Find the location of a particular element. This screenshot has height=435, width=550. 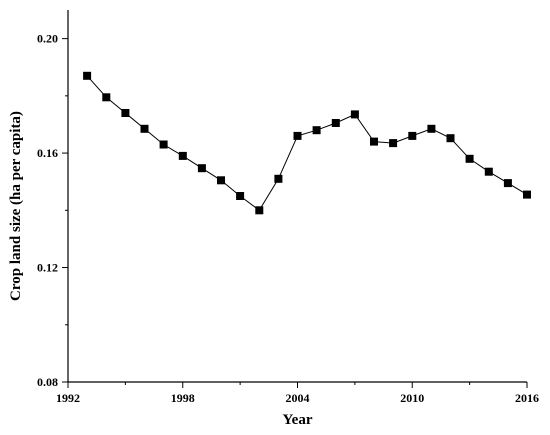

y-tick-label: 0.12 is located at coordinates (47, 268).